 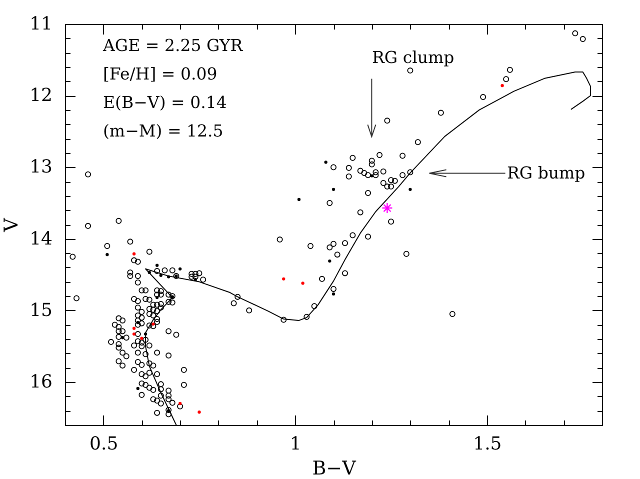 What do you see at coordinates (546, 172) in the screenshot?
I see `annotation: RG bump` at bounding box center [546, 172].